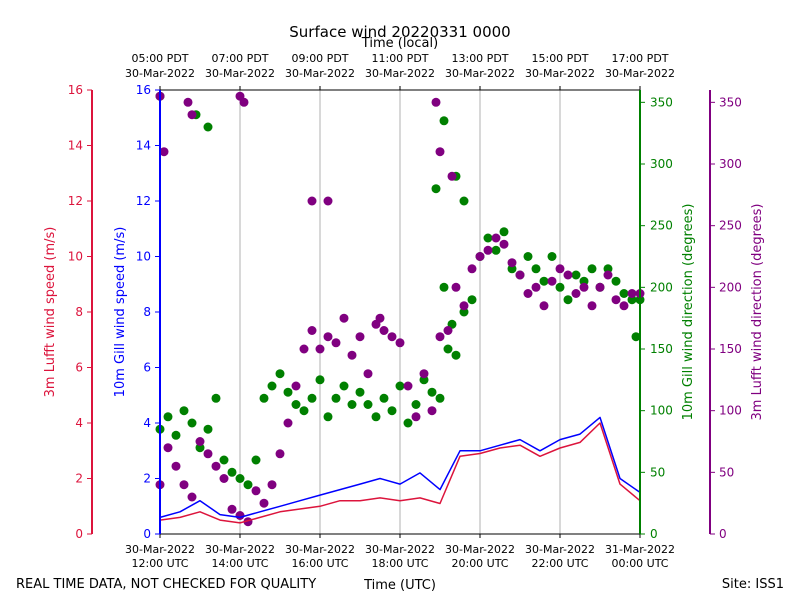 Image resolution: width=800 pixels, height=600 pixels. What do you see at coordinates (753, 584) in the screenshot?
I see `site-label: Site: ISS1` at bounding box center [753, 584].